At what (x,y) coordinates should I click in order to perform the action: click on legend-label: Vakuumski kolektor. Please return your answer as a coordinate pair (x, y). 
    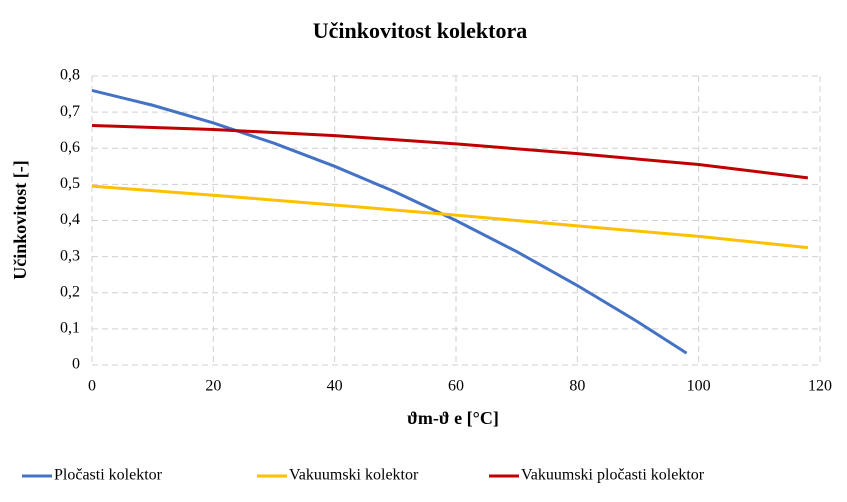
    Looking at the image, I should click on (354, 475).